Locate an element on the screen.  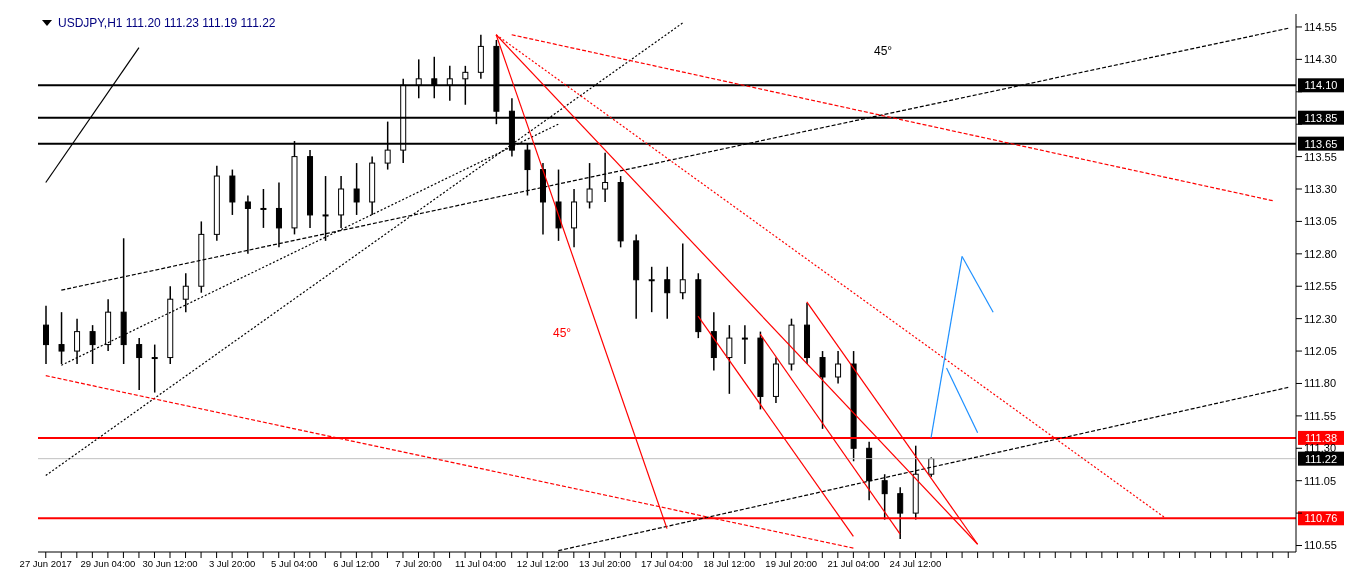
x-tick-label: 17 Jul 04:00 is located at coordinates (667, 563).